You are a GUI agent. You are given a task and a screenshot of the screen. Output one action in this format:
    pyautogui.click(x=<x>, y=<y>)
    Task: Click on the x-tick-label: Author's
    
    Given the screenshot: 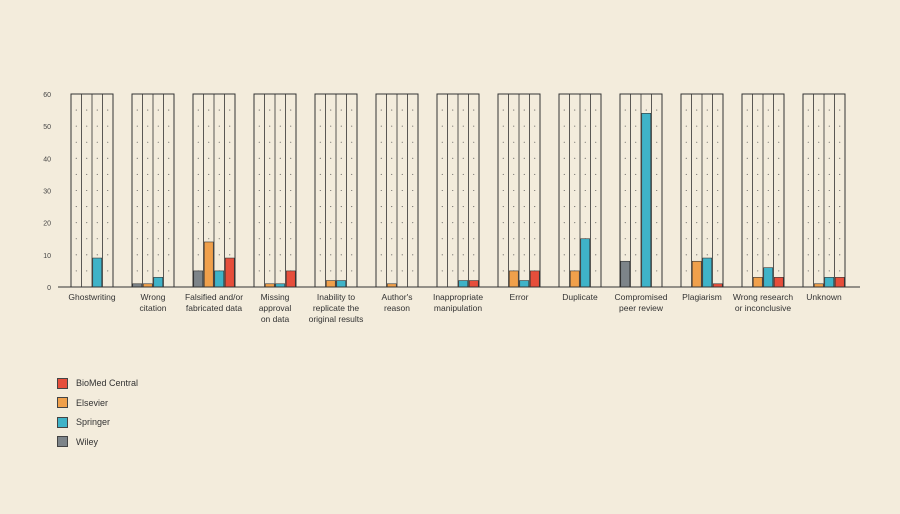 What is the action you would take?
    pyautogui.click(x=397, y=297)
    